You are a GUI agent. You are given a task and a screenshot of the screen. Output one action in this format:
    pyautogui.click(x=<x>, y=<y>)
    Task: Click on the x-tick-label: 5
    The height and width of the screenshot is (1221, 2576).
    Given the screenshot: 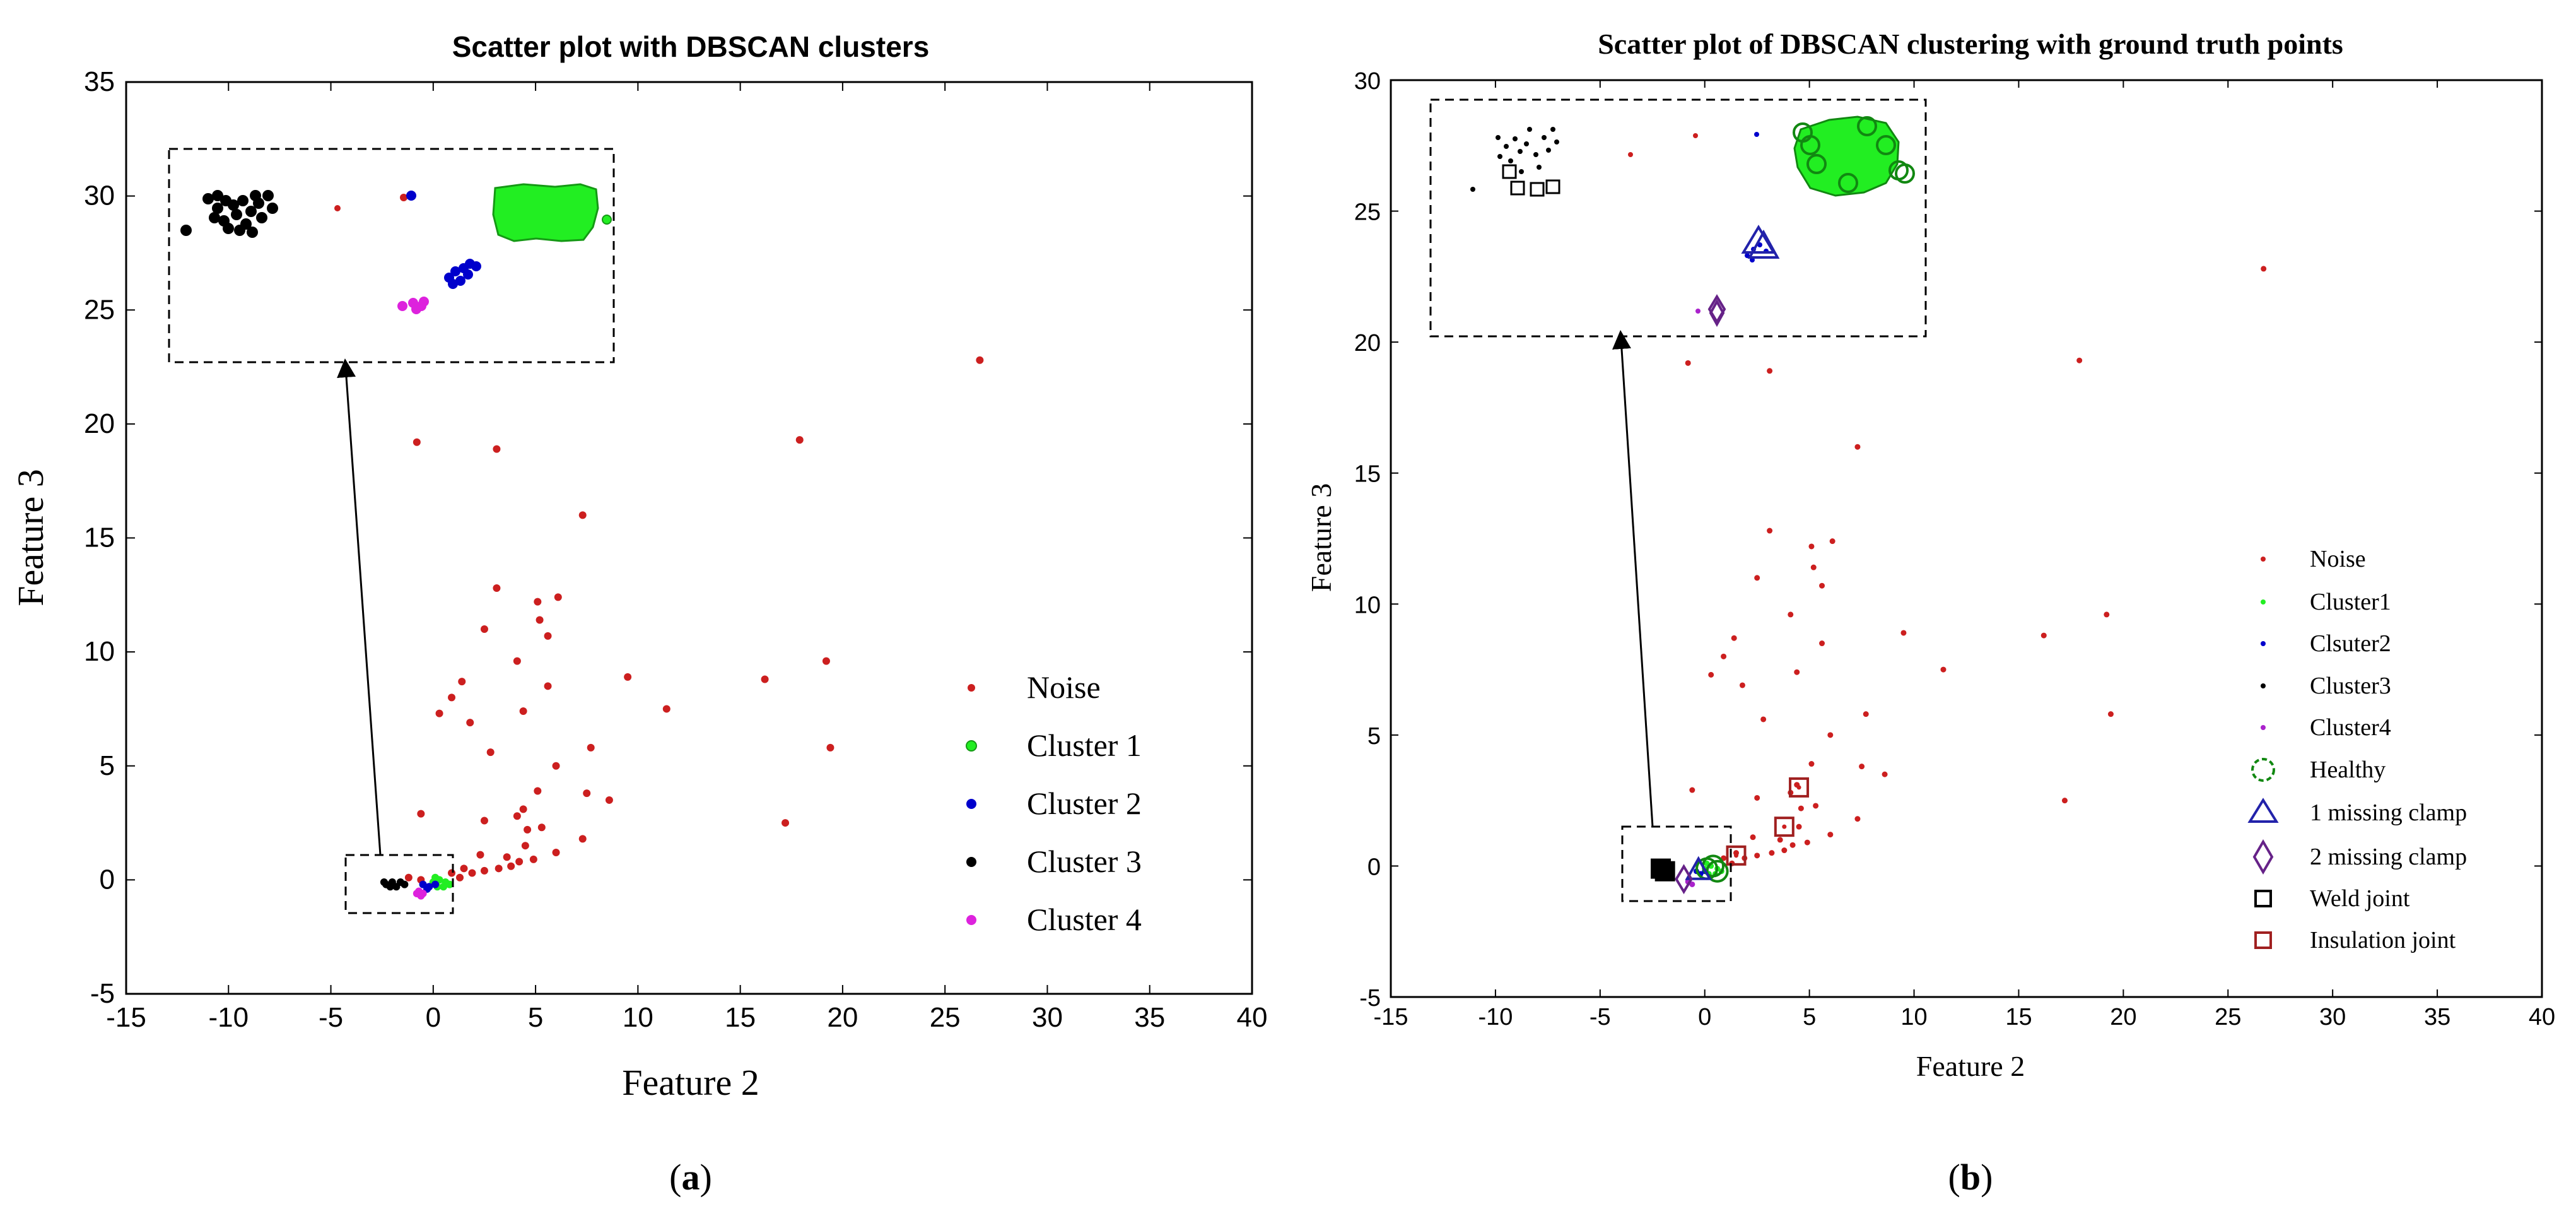 What is the action you would take?
    pyautogui.click(x=1809, y=1017)
    